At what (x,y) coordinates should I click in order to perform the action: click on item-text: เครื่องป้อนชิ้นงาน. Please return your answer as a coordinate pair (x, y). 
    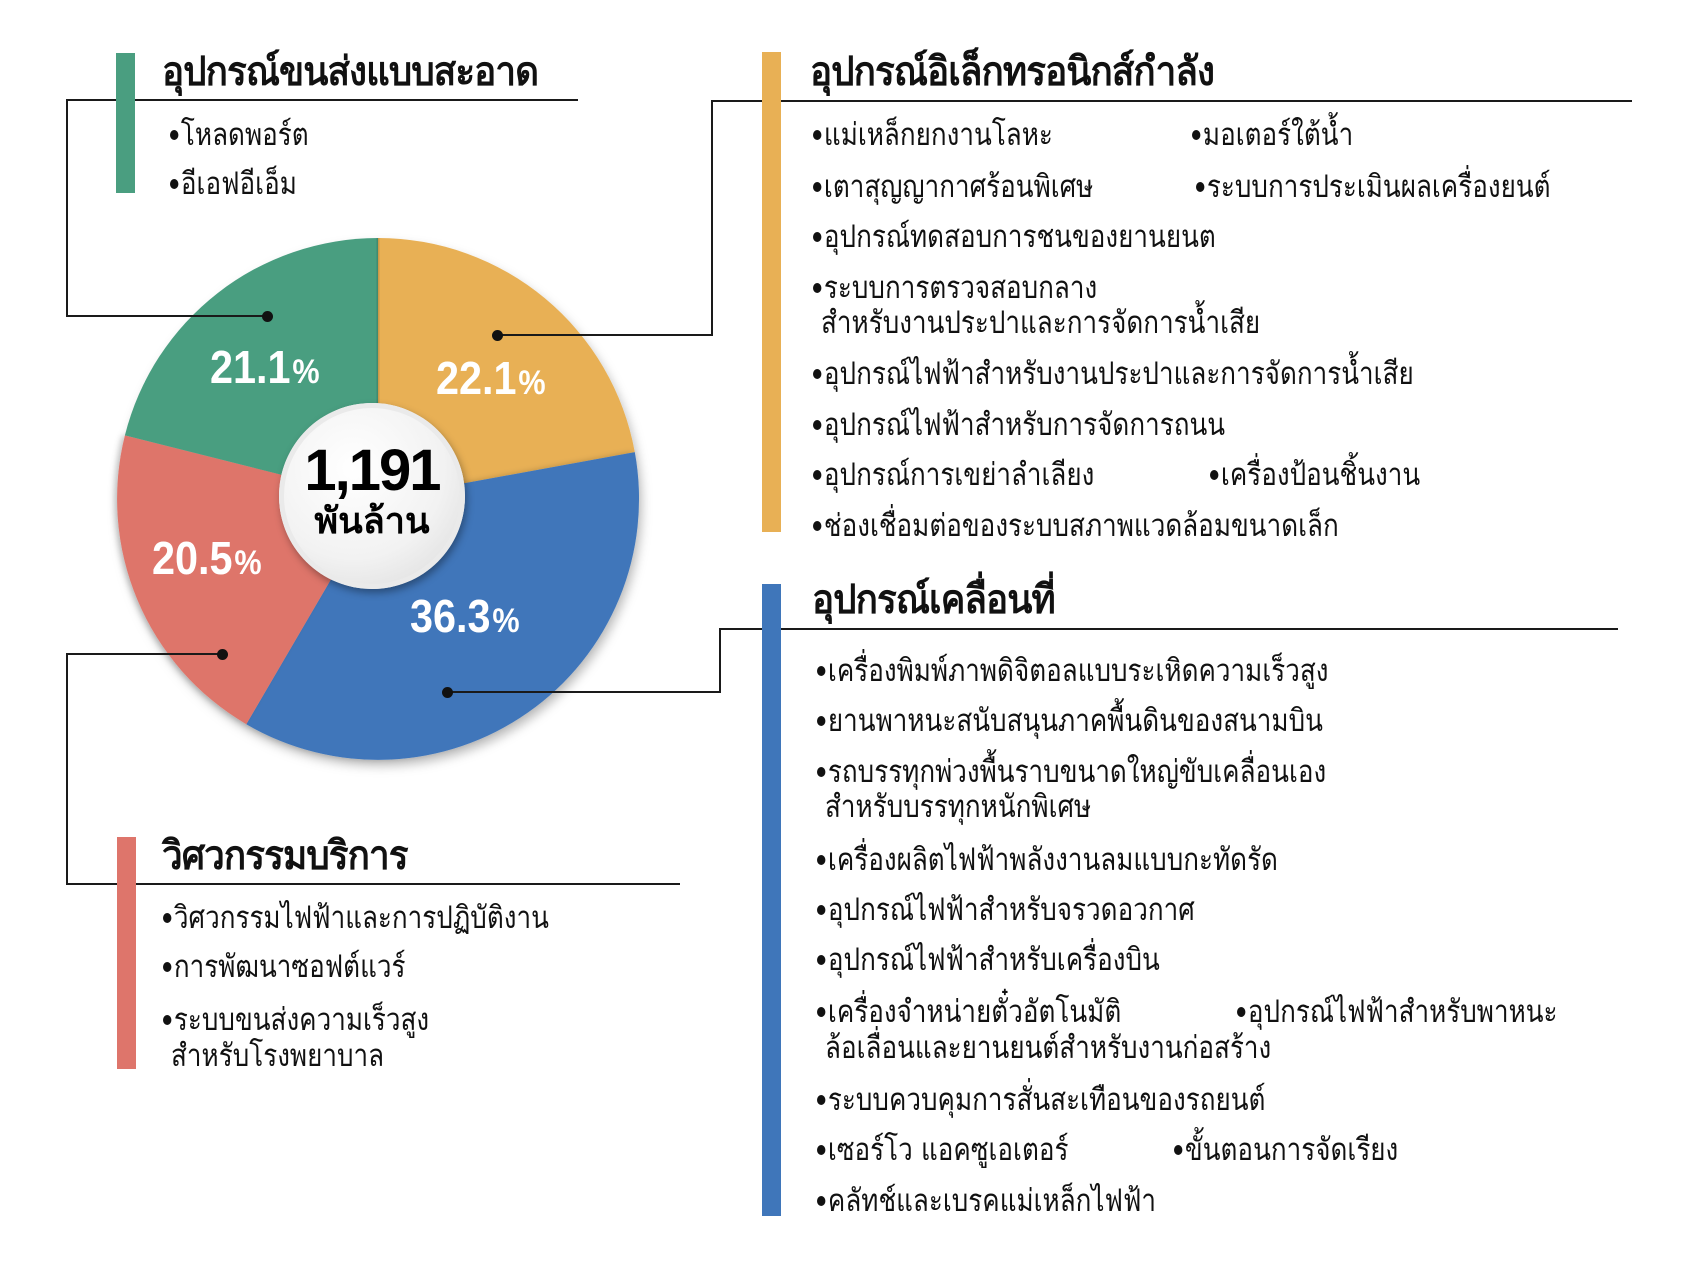
    Looking at the image, I should click on (1320, 475).